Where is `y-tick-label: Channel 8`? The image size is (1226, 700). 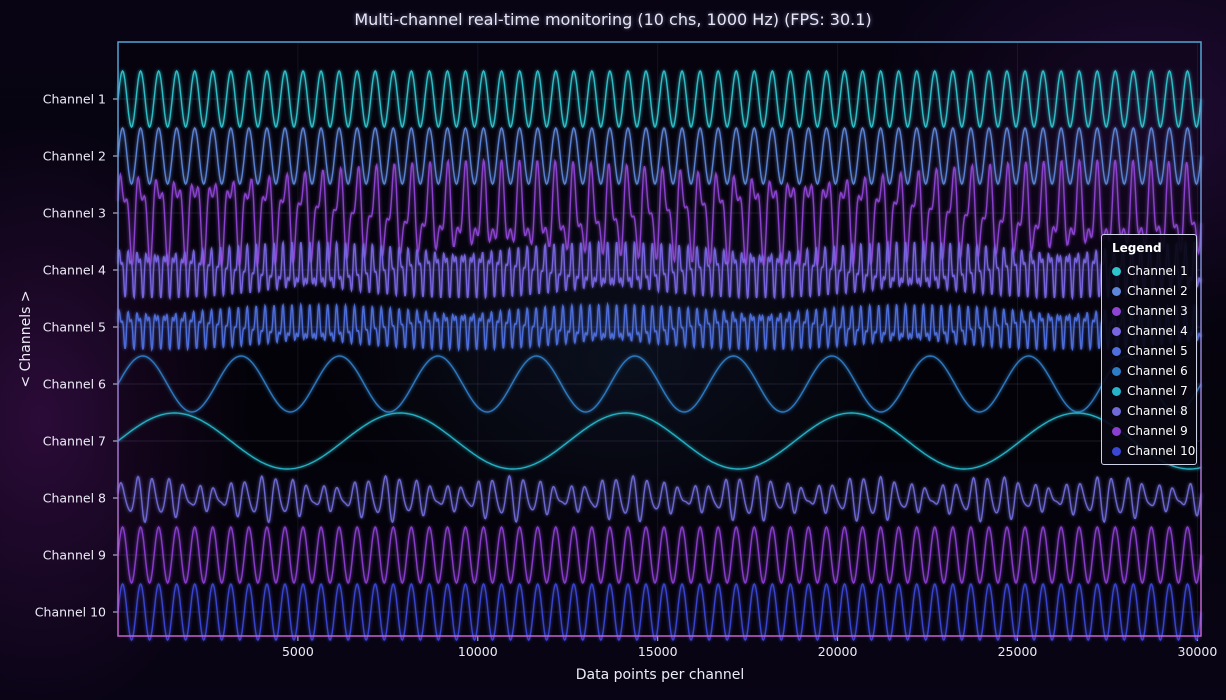 y-tick-label: Channel 8 is located at coordinates (74, 498).